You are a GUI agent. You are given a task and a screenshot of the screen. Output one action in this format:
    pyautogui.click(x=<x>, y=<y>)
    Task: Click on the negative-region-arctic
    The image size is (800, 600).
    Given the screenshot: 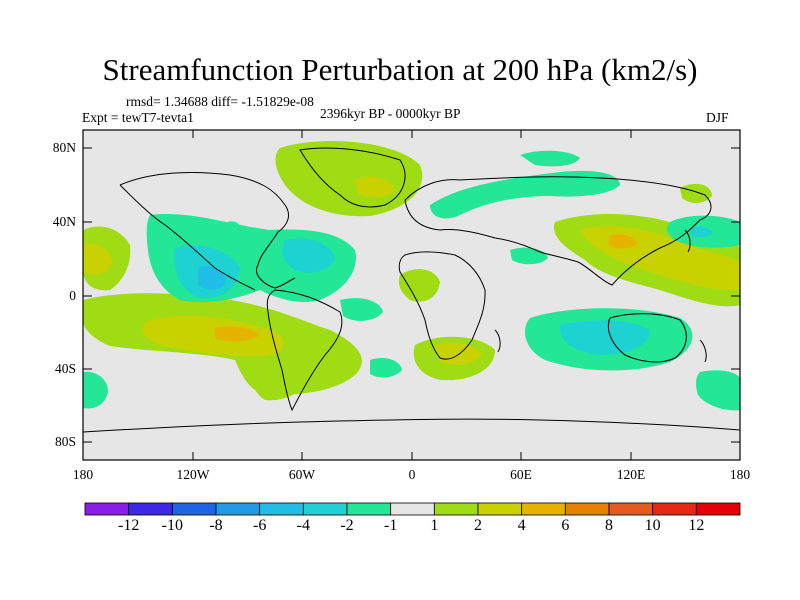 What is the action you would take?
    pyautogui.click(x=550, y=158)
    